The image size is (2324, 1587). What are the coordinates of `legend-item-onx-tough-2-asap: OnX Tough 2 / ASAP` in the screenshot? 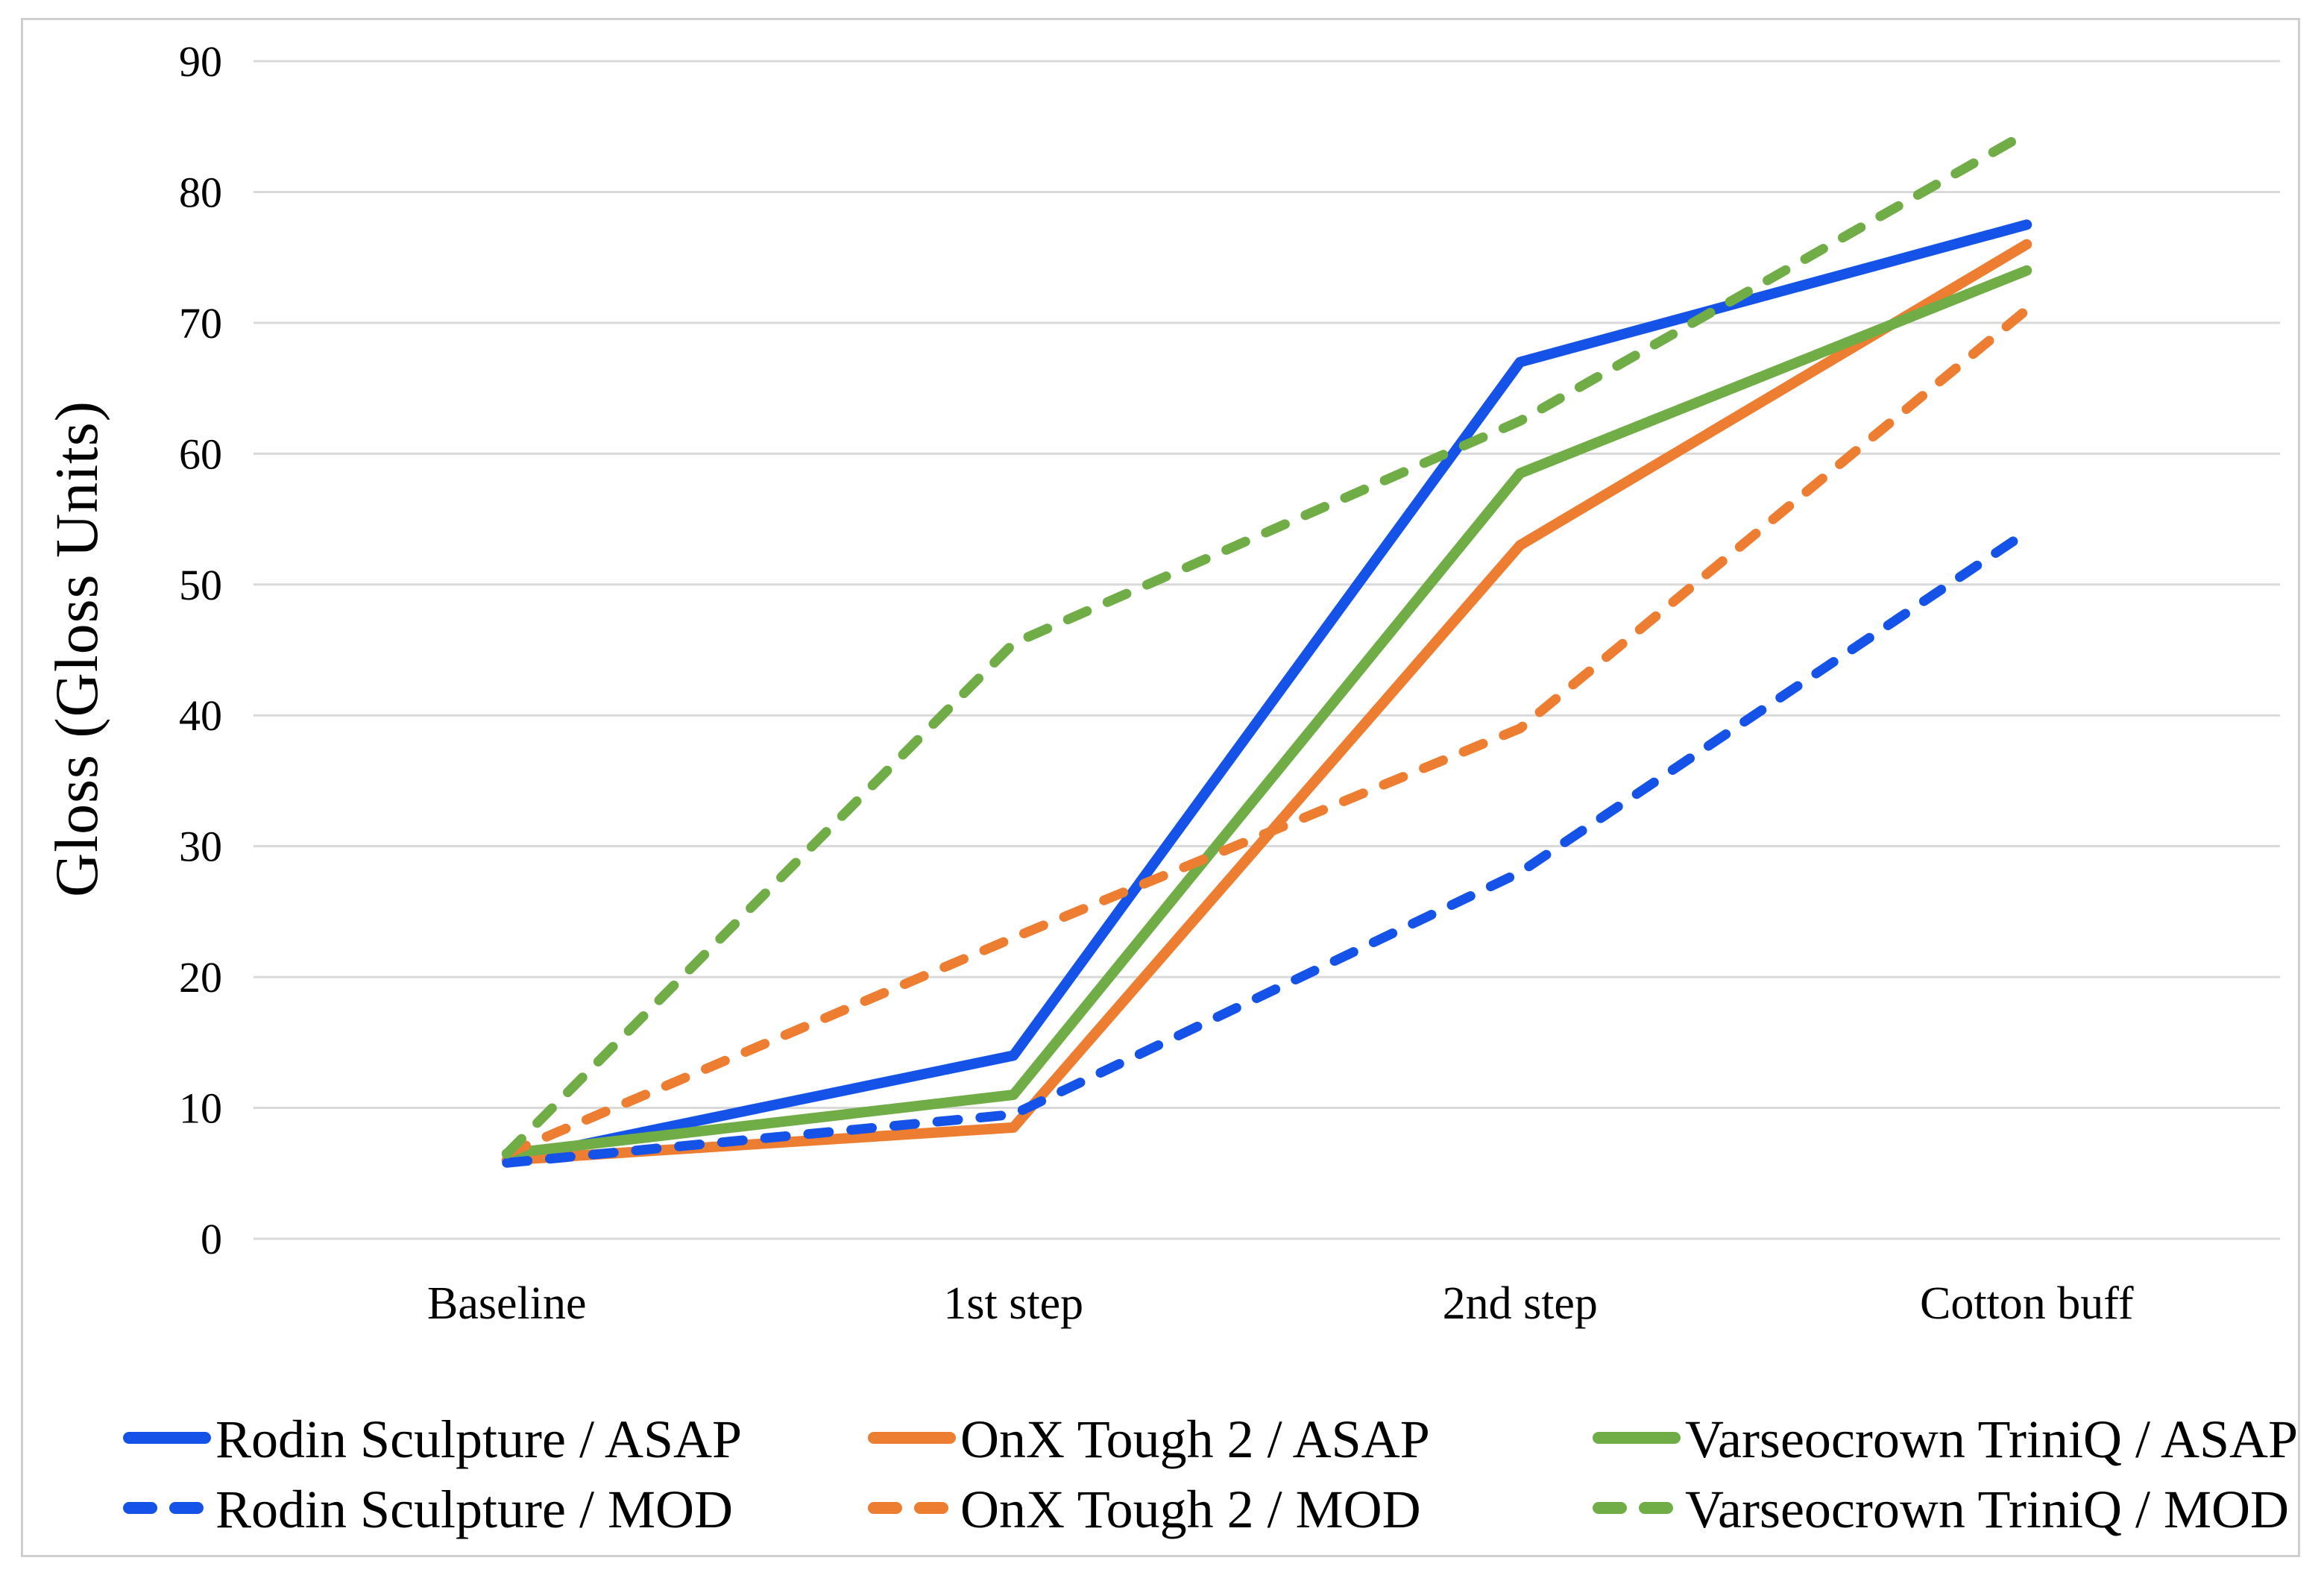 It's located at (1149, 1439).